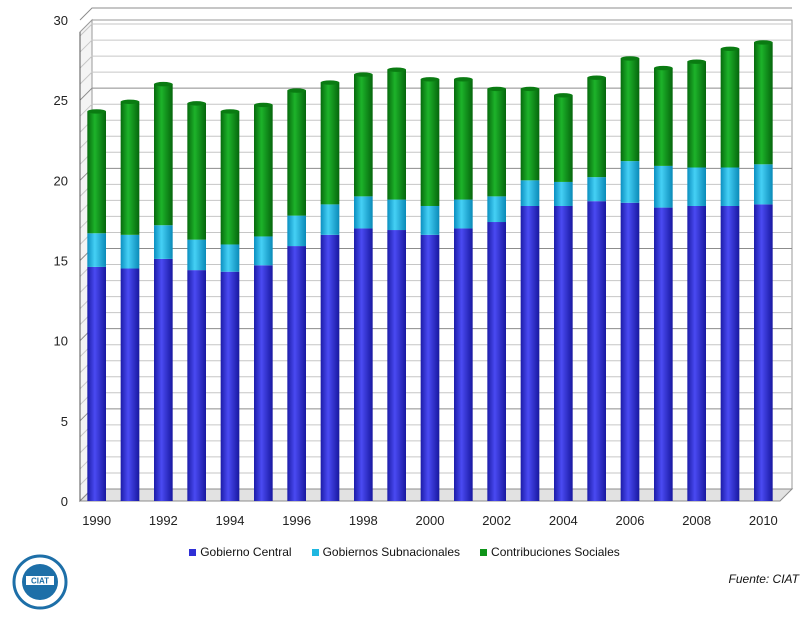 This screenshot has height=623, width=809. What do you see at coordinates (296, 520) in the screenshot?
I see `x-tick-label: 1996` at bounding box center [296, 520].